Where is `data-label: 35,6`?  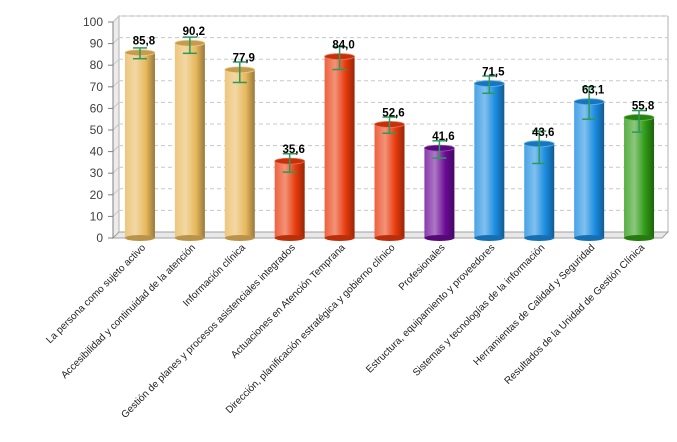
data-label: 35,6 is located at coordinates (293, 150).